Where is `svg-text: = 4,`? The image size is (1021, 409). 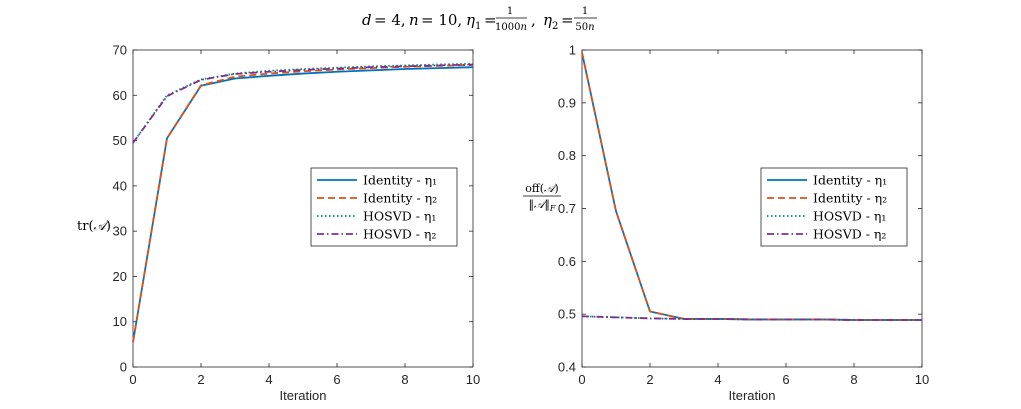
svg-text: = 4, is located at coordinates (390, 20).